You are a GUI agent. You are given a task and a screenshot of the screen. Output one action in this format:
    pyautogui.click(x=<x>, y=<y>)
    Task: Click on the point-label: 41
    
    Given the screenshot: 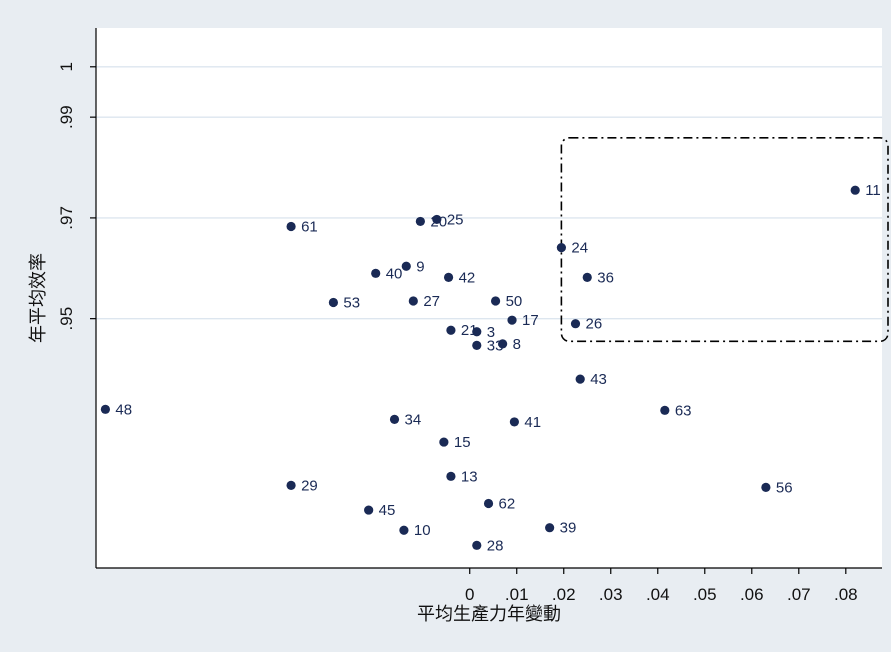 What is the action you would take?
    pyautogui.click(x=532, y=422)
    